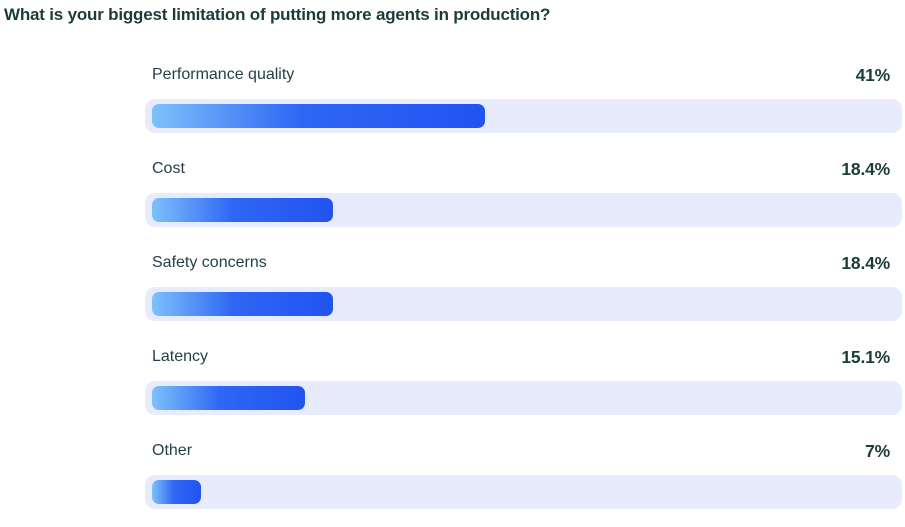 Image resolution: width=905 pixels, height=527 pixels. I want to click on category-label: Cost, so click(168, 168).